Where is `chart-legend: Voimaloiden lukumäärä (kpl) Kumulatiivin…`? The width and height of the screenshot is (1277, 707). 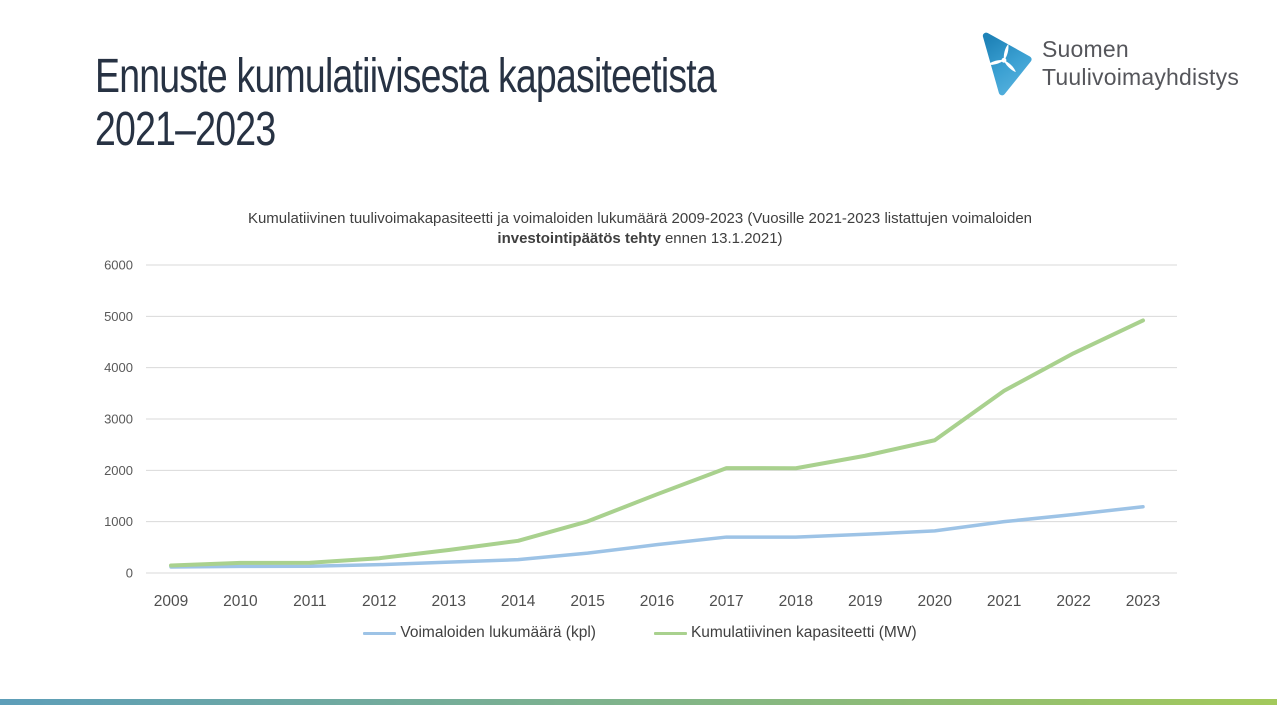 chart-legend: Voimaloiden lukumäärä (kpl) Kumulatiivin… is located at coordinates (640, 633).